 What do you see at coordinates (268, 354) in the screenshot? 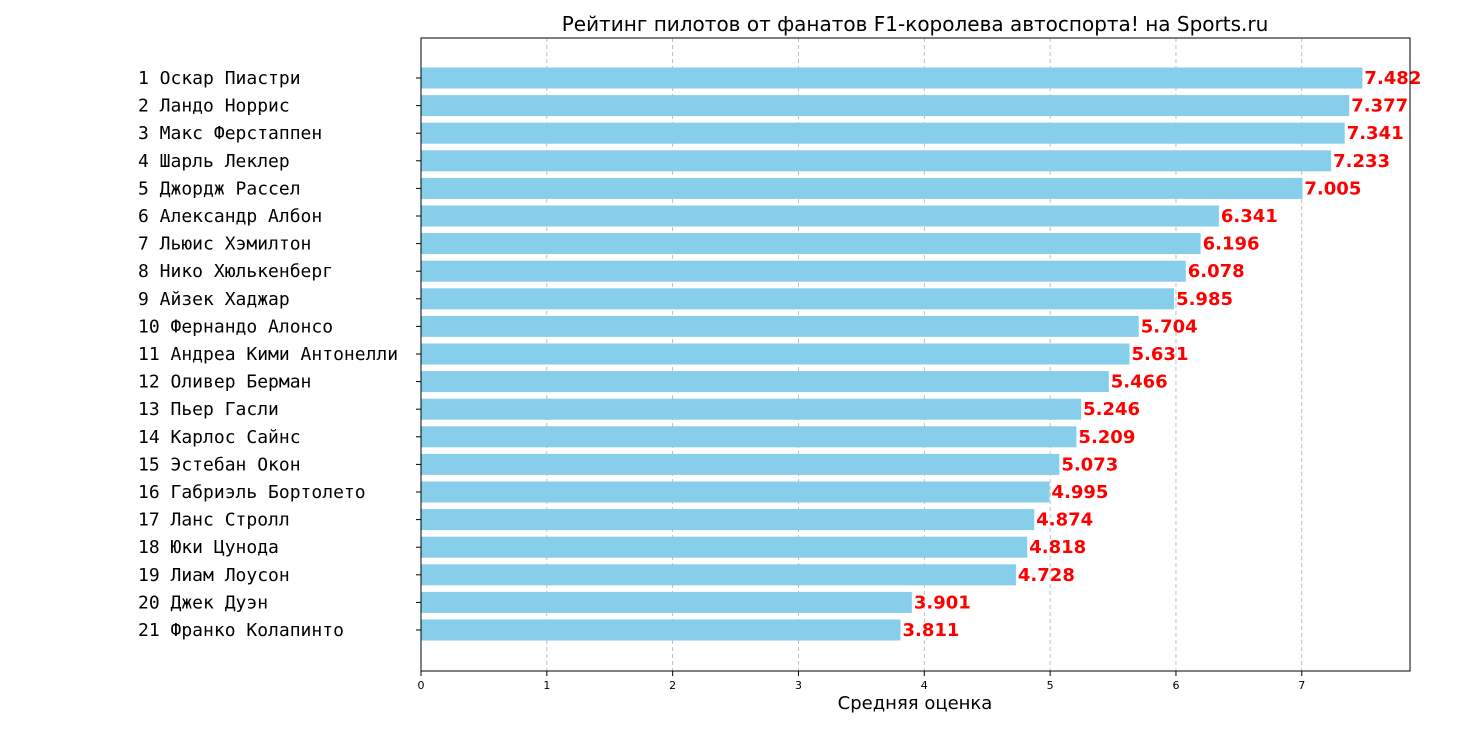
I see `category-label: 11 Андреа Кими Антонелли` at bounding box center [268, 354].